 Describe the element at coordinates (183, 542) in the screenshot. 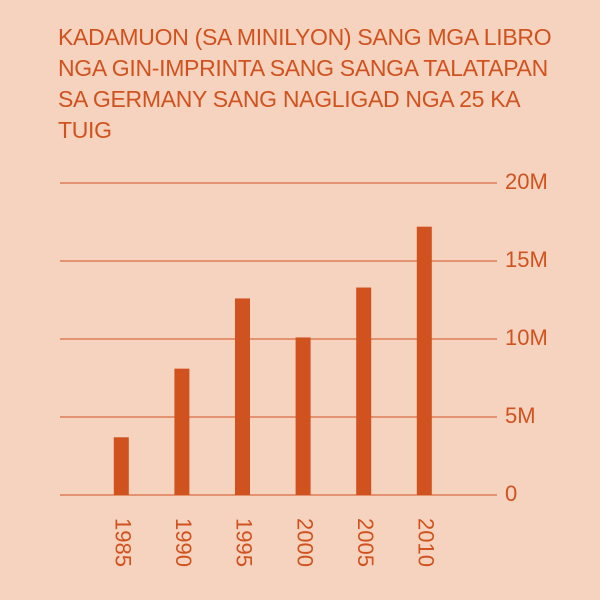

I see `x-tick-label: 1990` at that location.